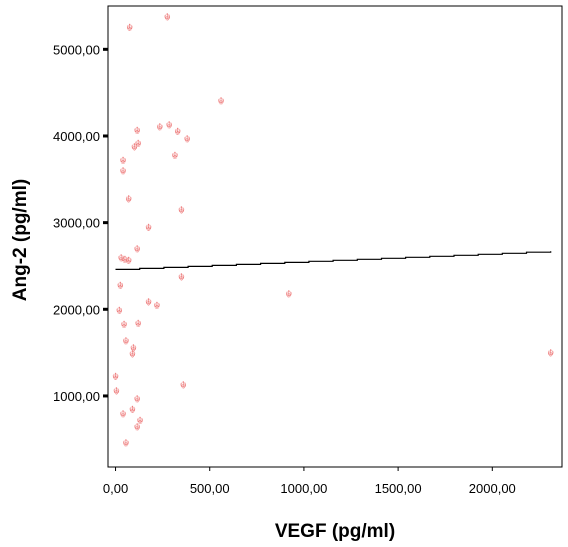 Image resolution: width=568 pixels, height=547 pixels. Describe the element at coordinates (398, 488) in the screenshot. I see `x-tick-label: 1500,00` at that location.